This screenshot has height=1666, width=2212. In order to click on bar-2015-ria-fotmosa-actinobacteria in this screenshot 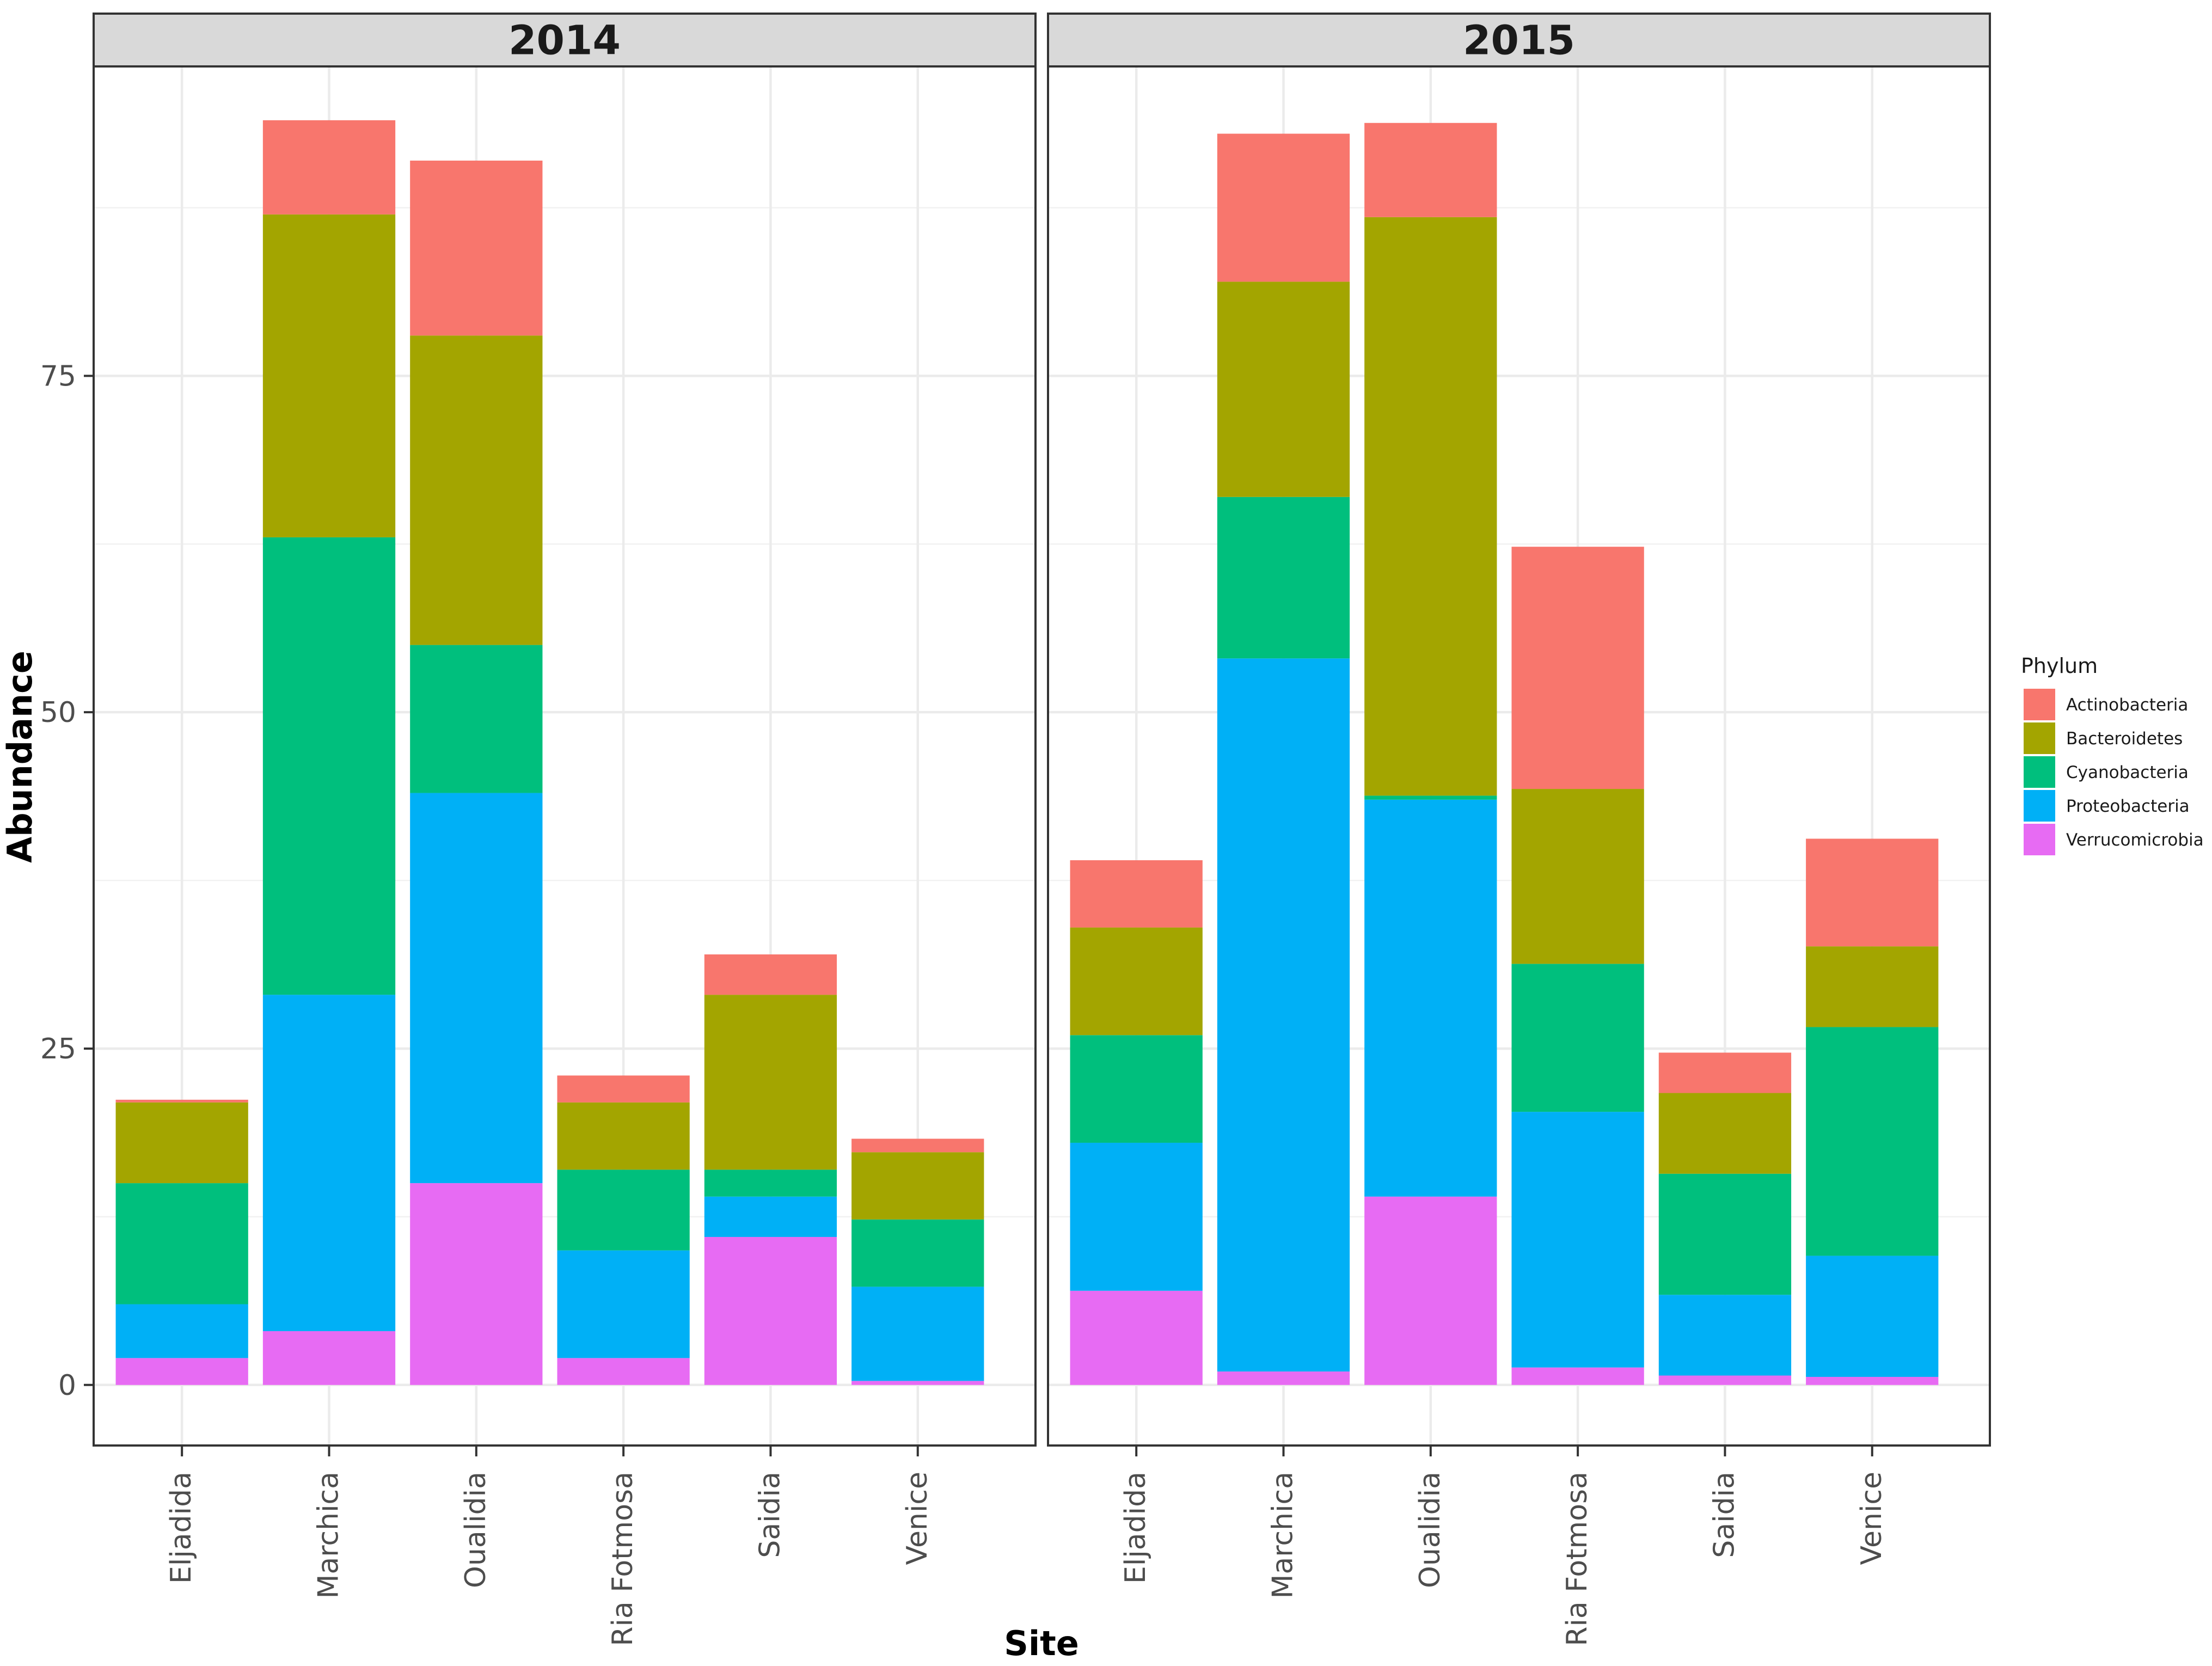, I will do `click(1578, 668)`.